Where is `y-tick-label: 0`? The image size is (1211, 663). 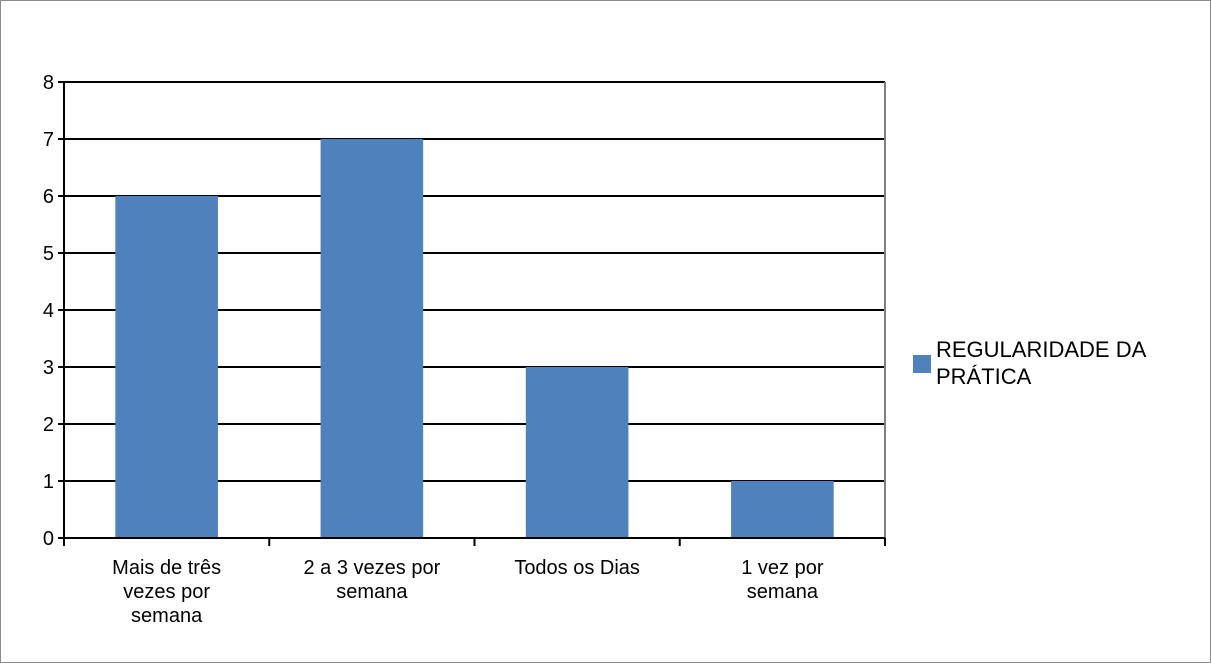
y-tick-label: 0 is located at coordinates (48, 539).